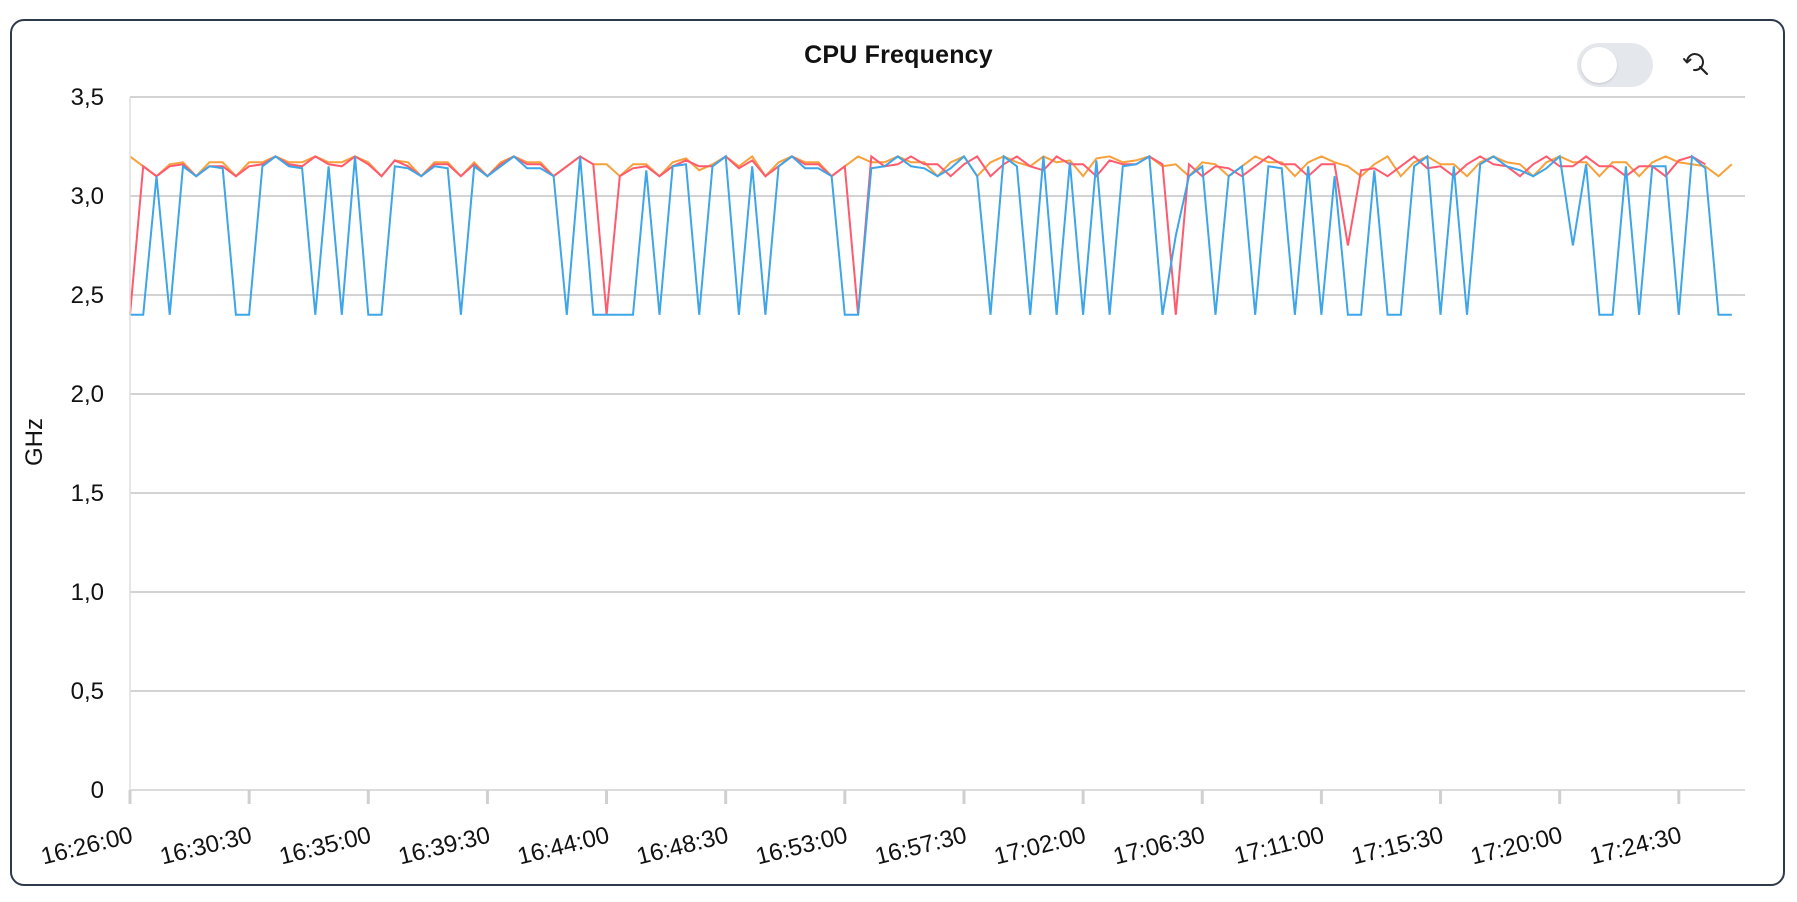  What do you see at coordinates (325, 846) in the screenshot?
I see `x-tick-label: 16:35:00` at bounding box center [325, 846].